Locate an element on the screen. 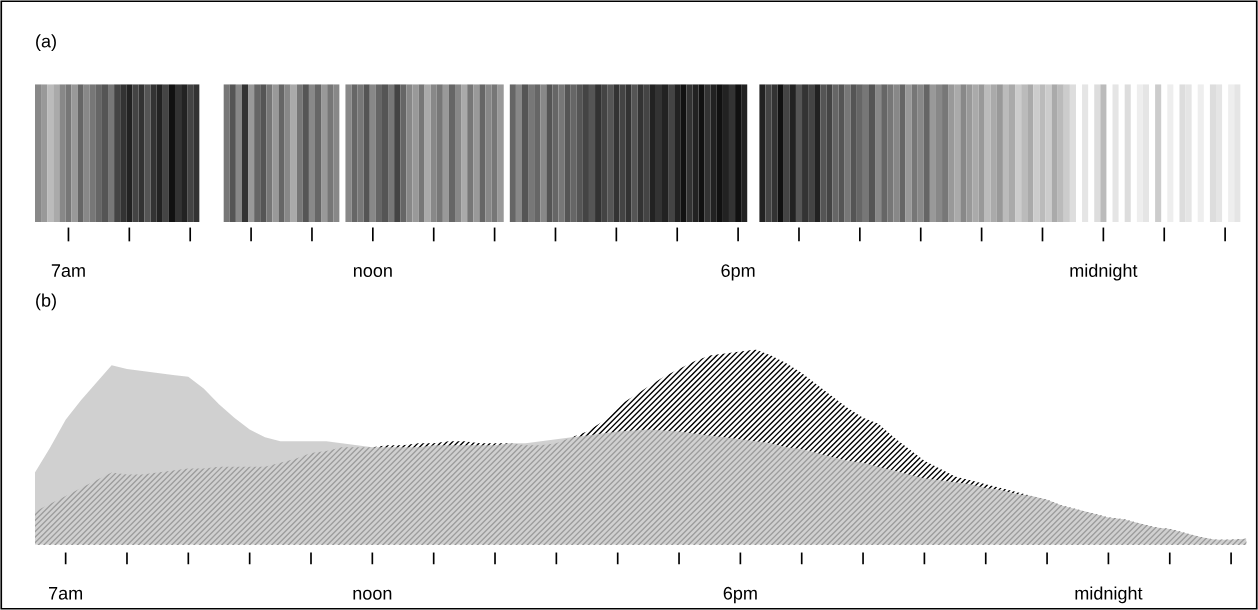  chart-title: (b) is located at coordinates (46, 302).